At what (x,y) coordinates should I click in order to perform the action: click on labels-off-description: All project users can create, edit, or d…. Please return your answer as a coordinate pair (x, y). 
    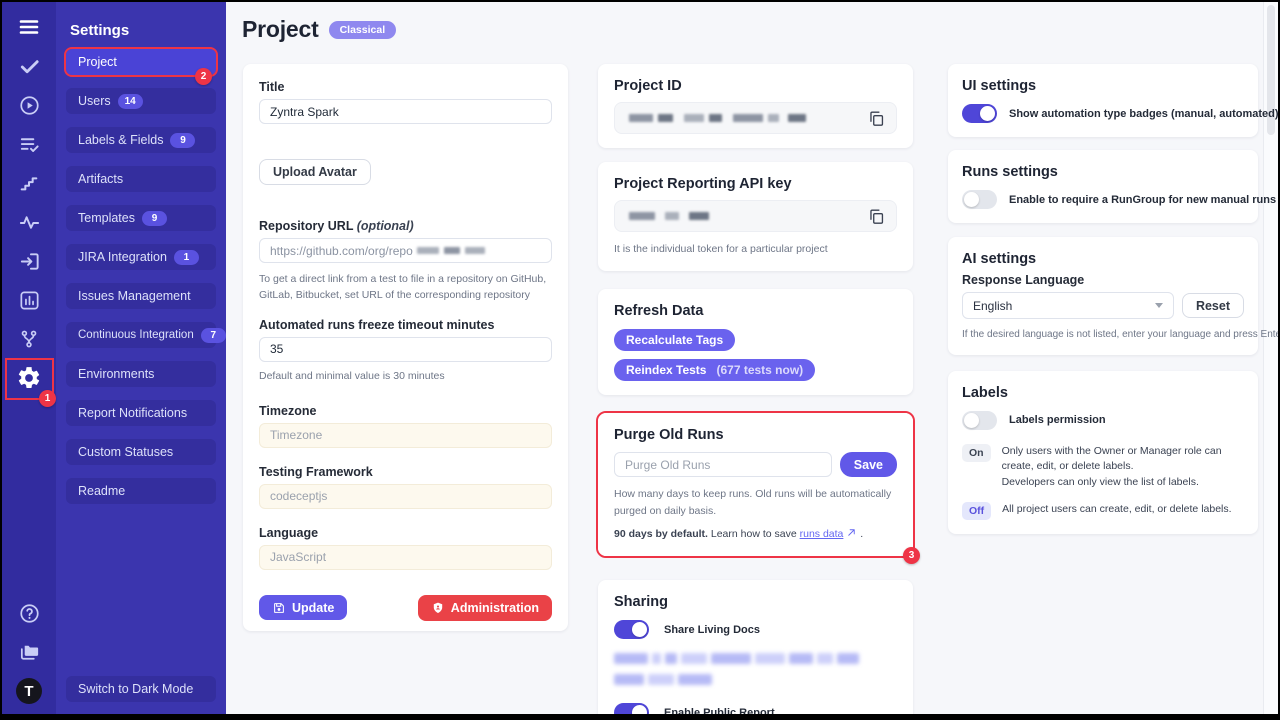
    Looking at the image, I should click on (1117, 508).